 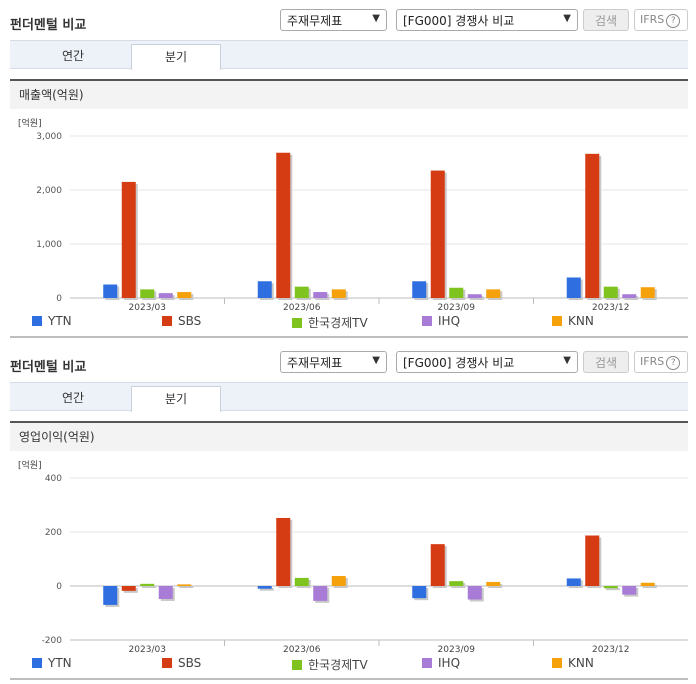 What do you see at coordinates (49, 137) in the screenshot?
I see `y-tick-label: 3,000` at bounding box center [49, 137].